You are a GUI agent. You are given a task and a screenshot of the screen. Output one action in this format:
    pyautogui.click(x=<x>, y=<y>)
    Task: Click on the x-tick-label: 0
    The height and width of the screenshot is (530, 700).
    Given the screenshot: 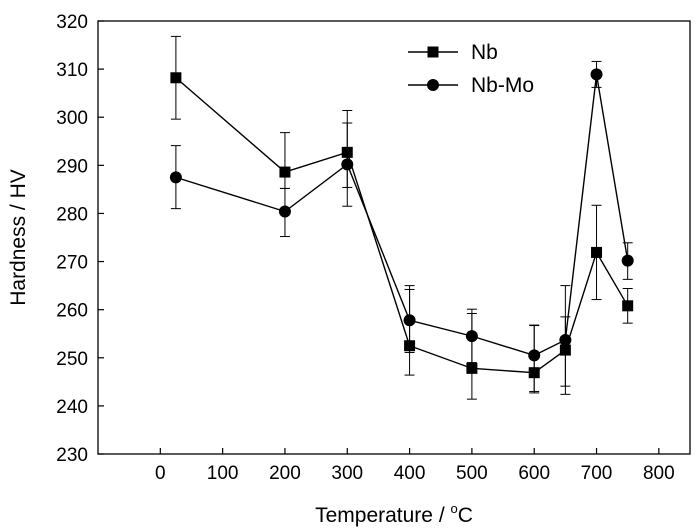 What is the action you would take?
    pyautogui.click(x=160, y=473)
    